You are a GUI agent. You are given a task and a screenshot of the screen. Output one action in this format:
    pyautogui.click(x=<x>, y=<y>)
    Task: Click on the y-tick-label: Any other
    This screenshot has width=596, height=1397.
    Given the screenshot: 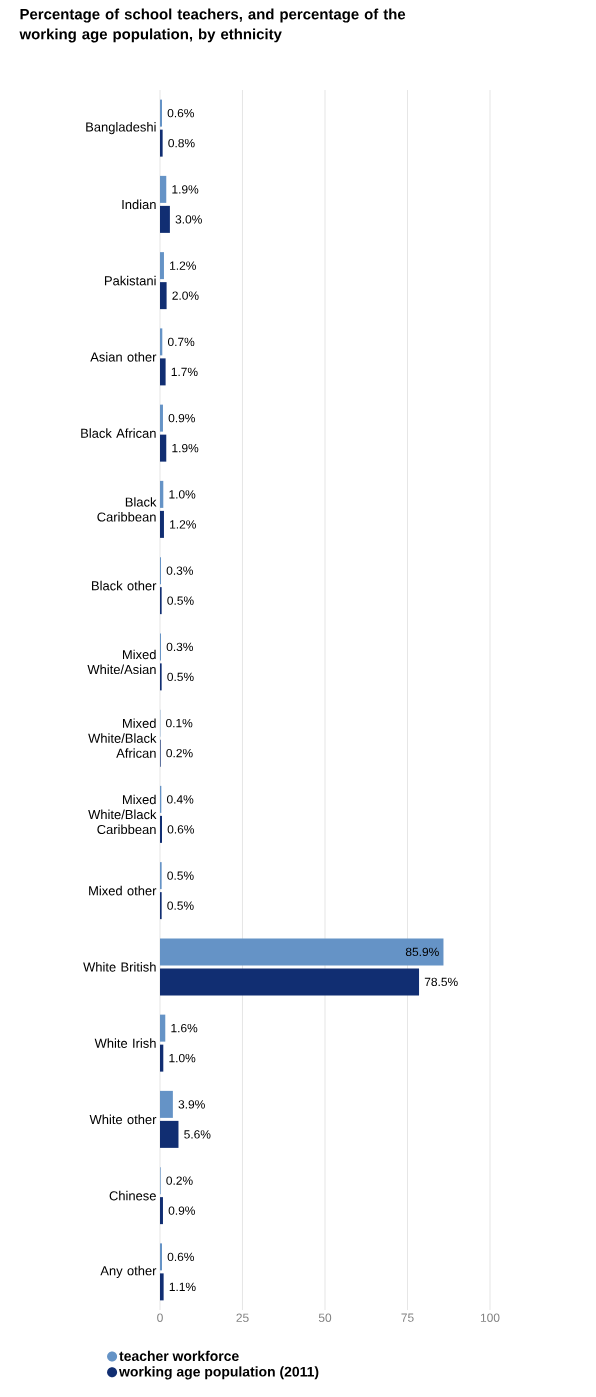 What is the action you would take?
    pyautogui.click(x=128, y=1271)
    